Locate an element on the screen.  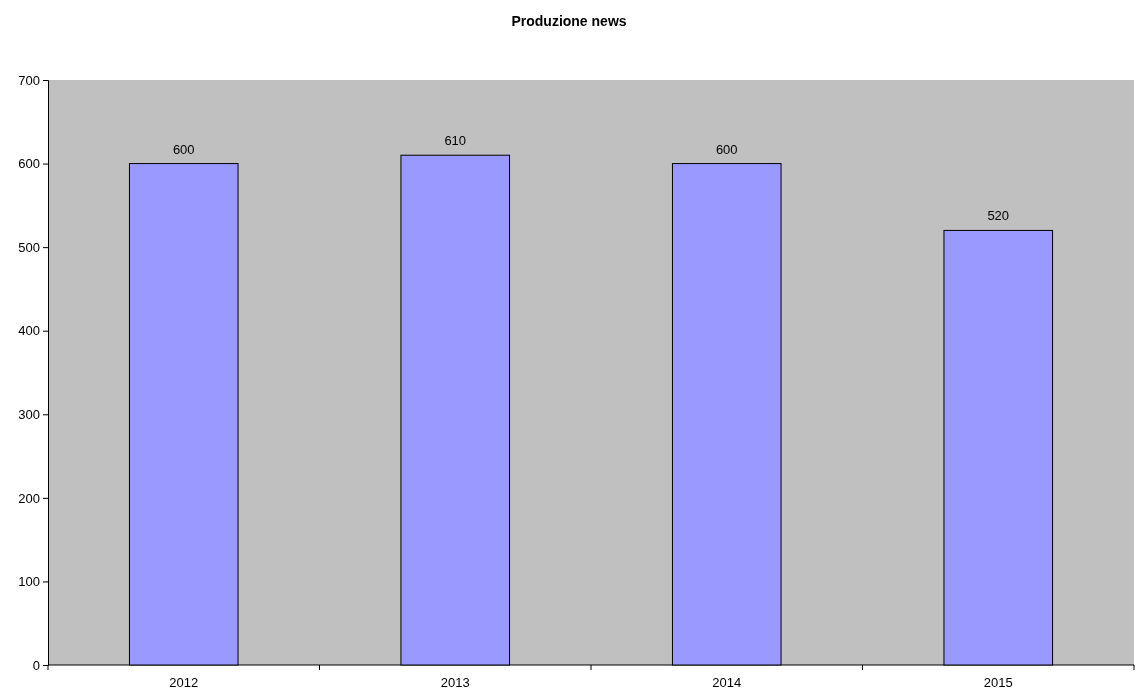
y-tick-label: 600 is located at coordinates (29, 164).